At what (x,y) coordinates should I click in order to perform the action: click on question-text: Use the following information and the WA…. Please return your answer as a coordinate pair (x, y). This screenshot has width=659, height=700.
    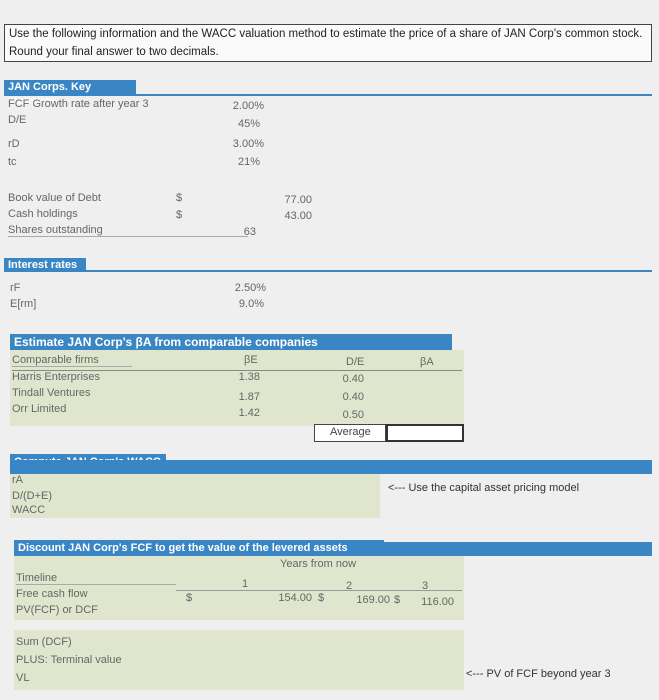
    Looking at the image, I should click on (328, 43).